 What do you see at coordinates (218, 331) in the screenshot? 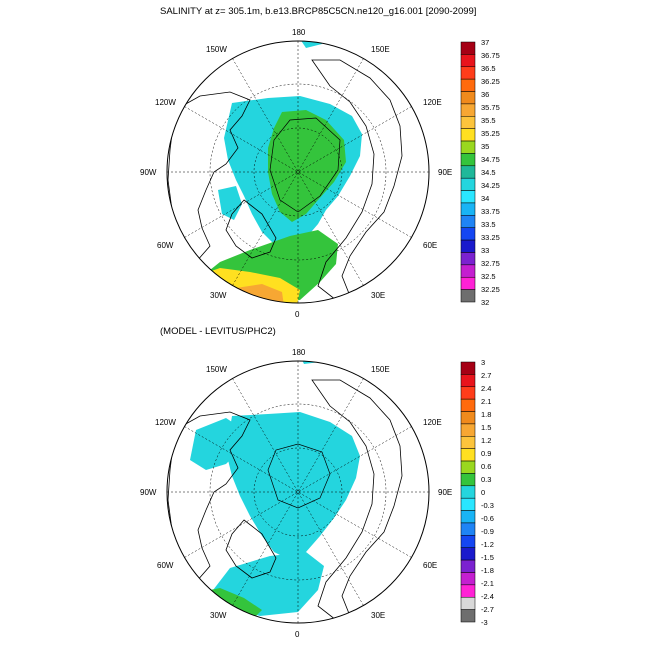
I see `bottom-panel-title: (MODEL - LEVITUS/PHC2)` at bounding box center [218, 331].